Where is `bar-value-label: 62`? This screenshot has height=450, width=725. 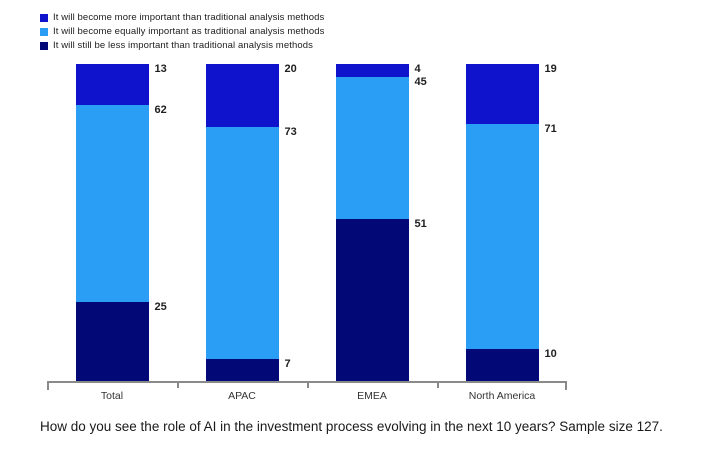 bar-value-label: 62 is located at coordinates (160, 110).